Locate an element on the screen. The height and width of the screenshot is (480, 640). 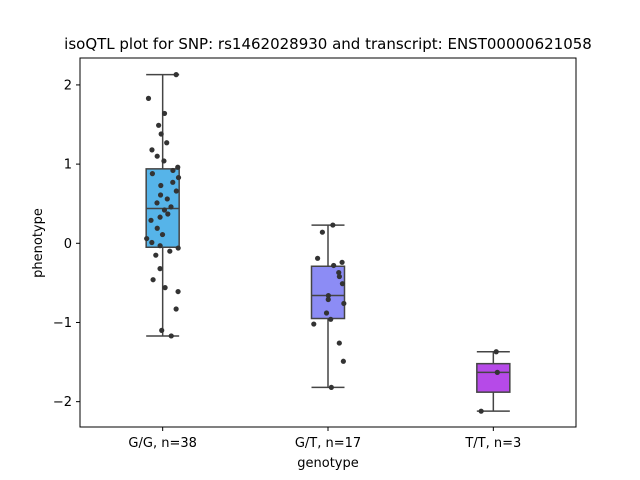
y-tick-label: 0 is located at coordinates (68, 244).